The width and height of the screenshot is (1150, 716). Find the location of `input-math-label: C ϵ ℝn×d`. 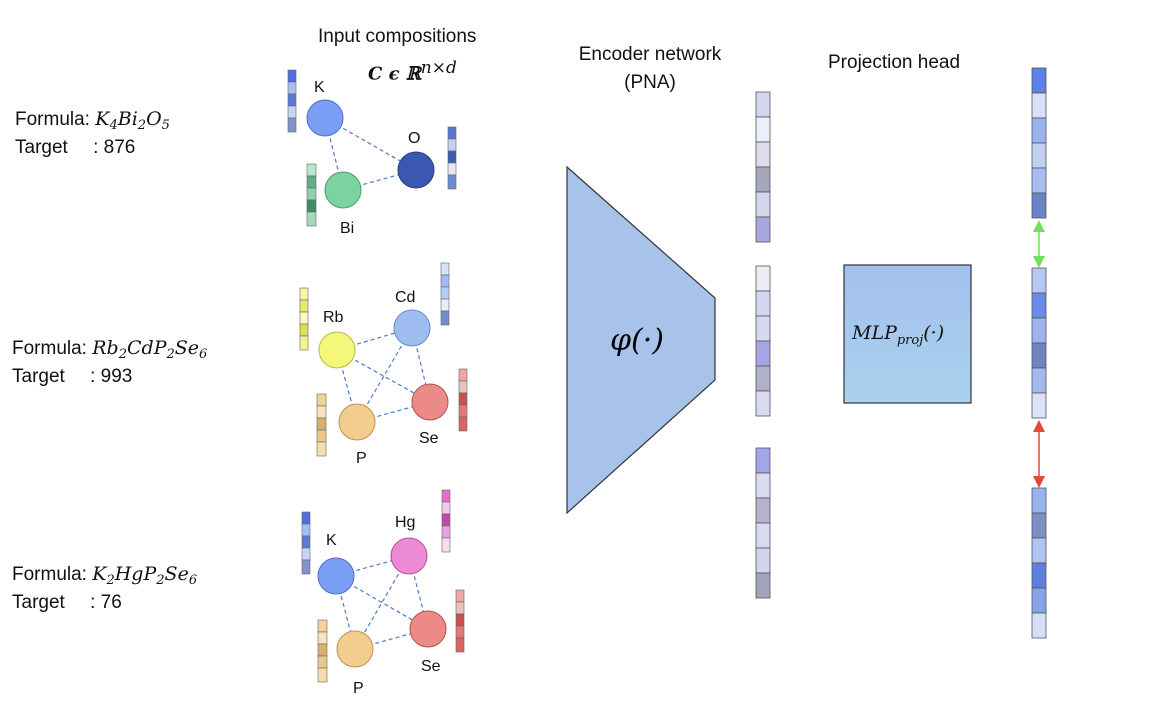

input-math-label: C ϵ ℝn×d is located at coordinates (412, 71).